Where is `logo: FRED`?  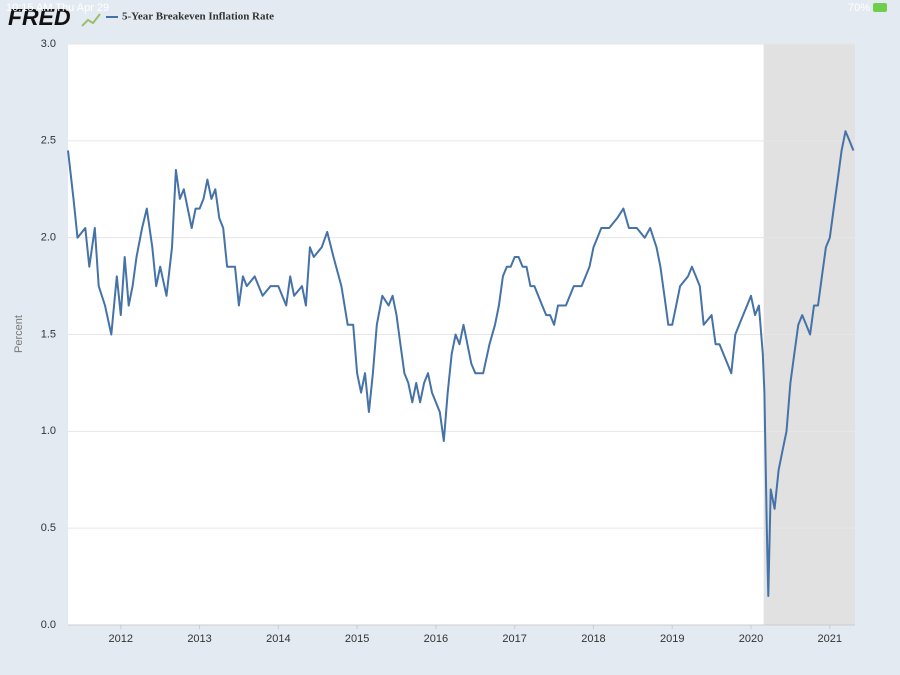
logo: FRED is located at coordinates (39, 17).